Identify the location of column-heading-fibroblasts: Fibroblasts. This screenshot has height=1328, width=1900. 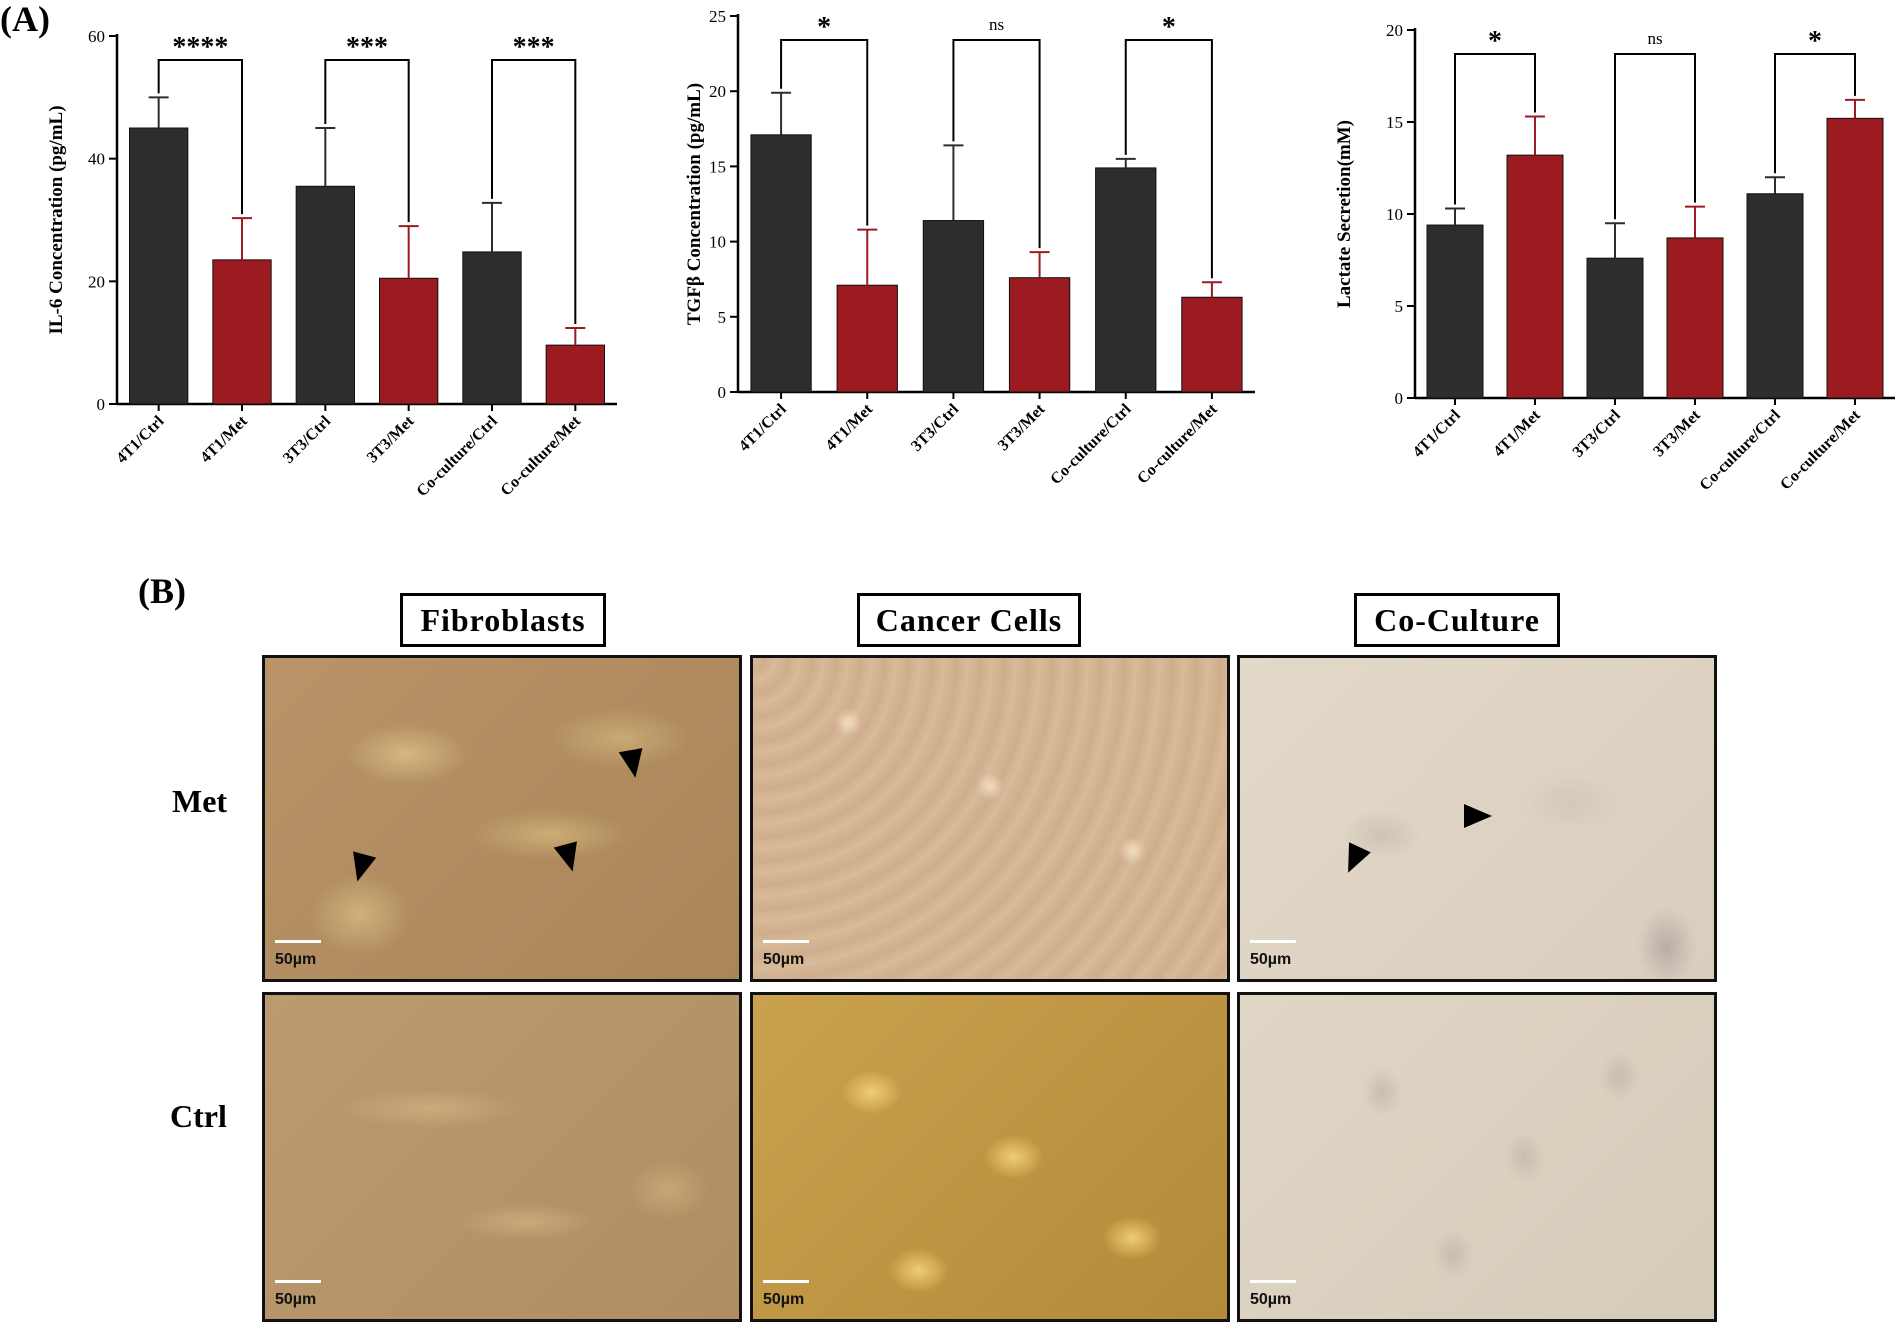
(503, 620).